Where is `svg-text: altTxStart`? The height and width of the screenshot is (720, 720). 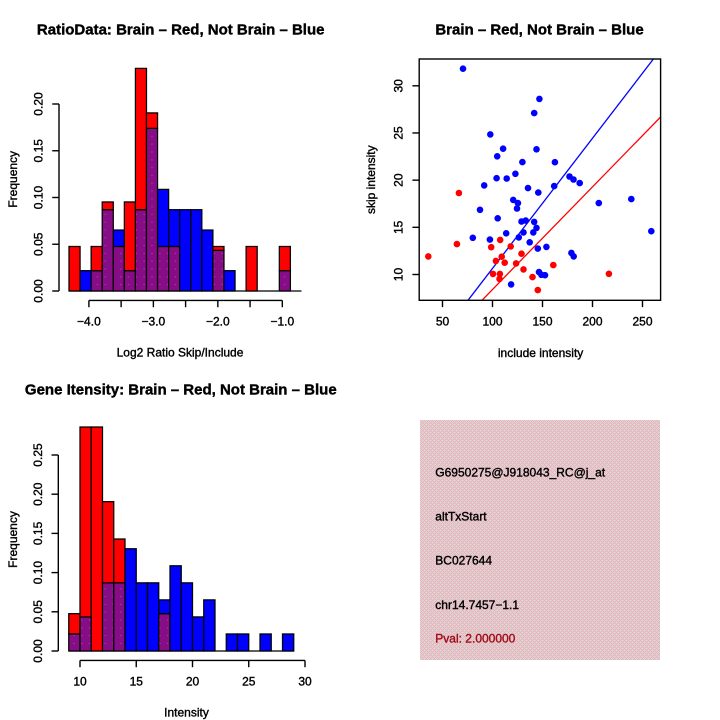
svg-text: altTxStart is located at coordinates (461, 516).